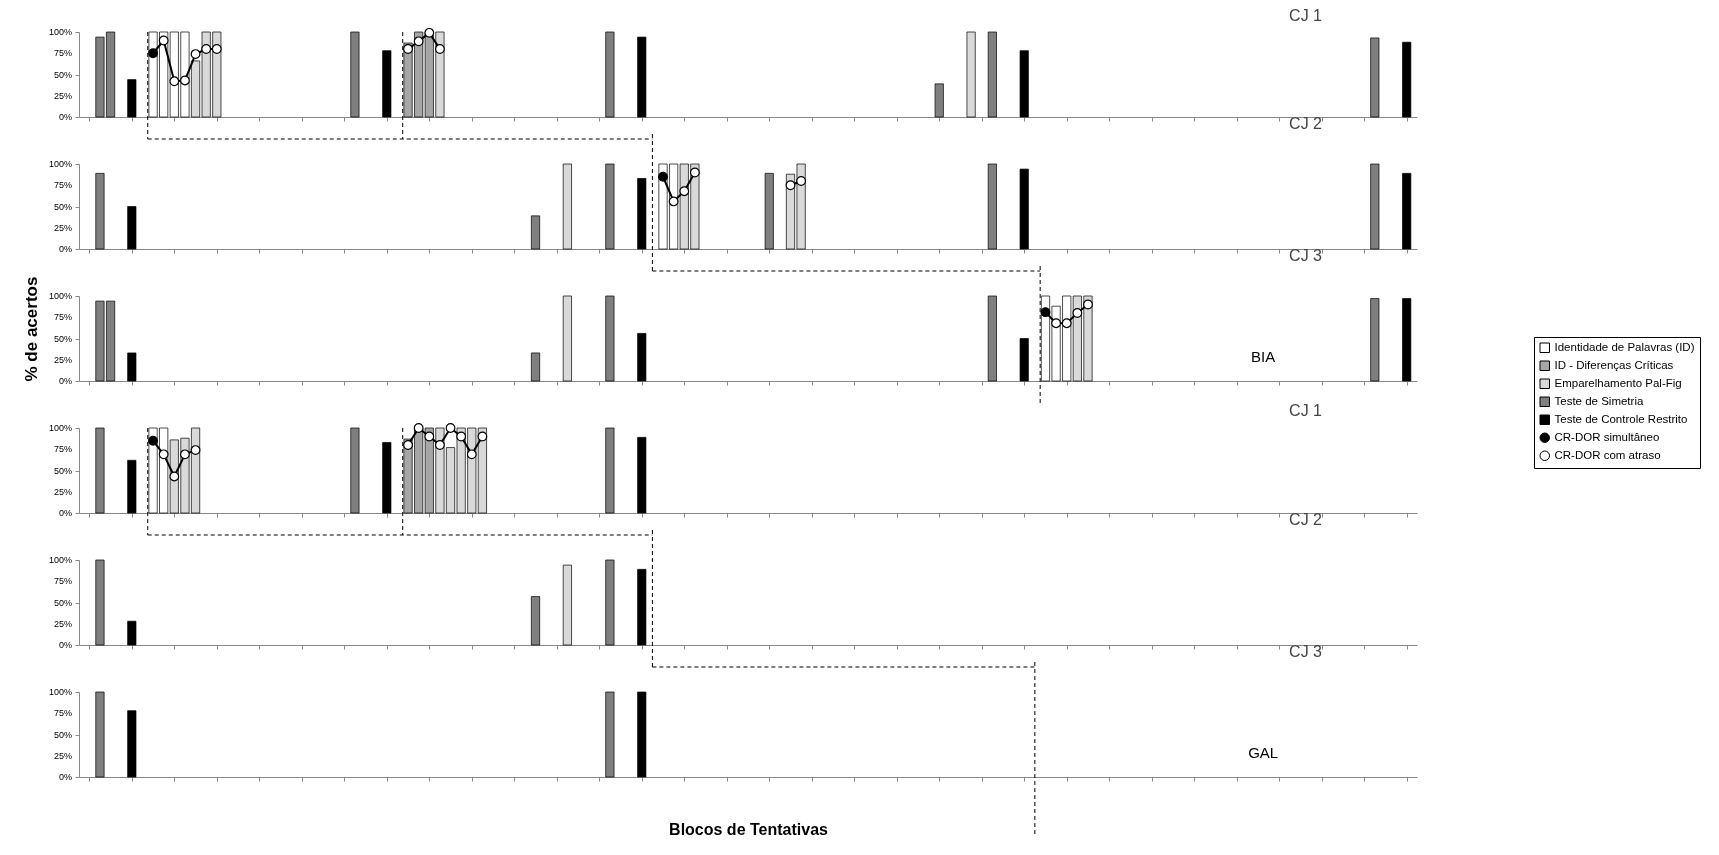  Describe the element at coordinates (1624, 346) in the screenshot. I see `legend-label: Identidade de Palavras (ID)` at that location.